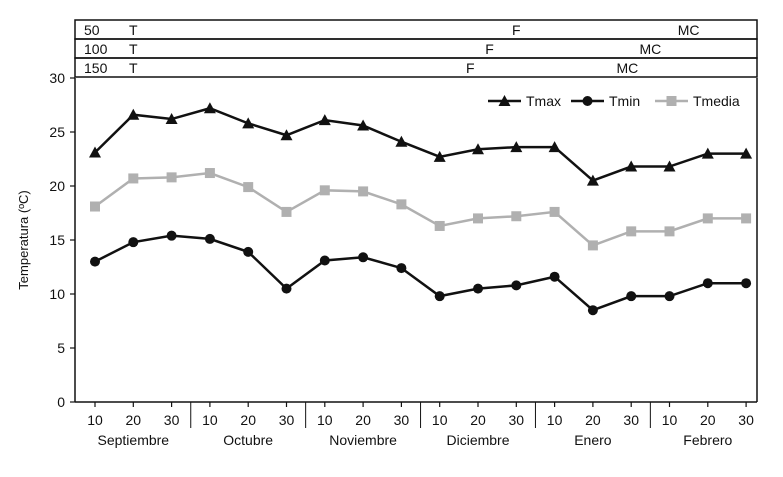  Describe the element at coordinates (363, 440) in the screenshot. I see `month-label: Noviembre` at that location.